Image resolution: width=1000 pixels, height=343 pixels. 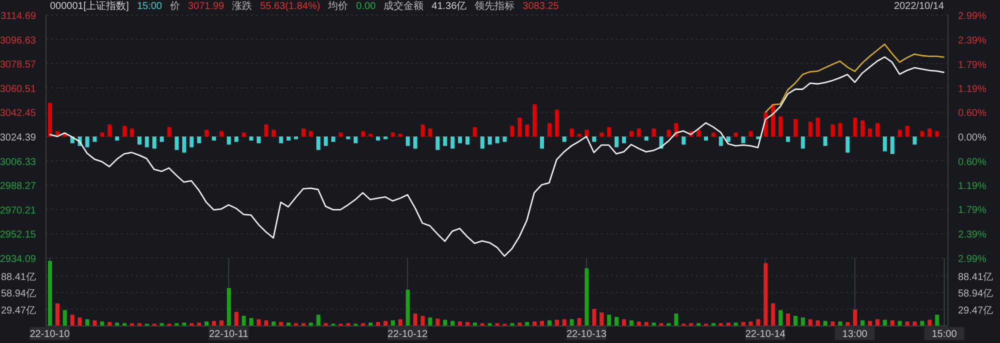 What do you see at coordinates (18, 40) in the screenshot?
I see `y-tick-label: 3096.63` at bounding box center [18, 40].